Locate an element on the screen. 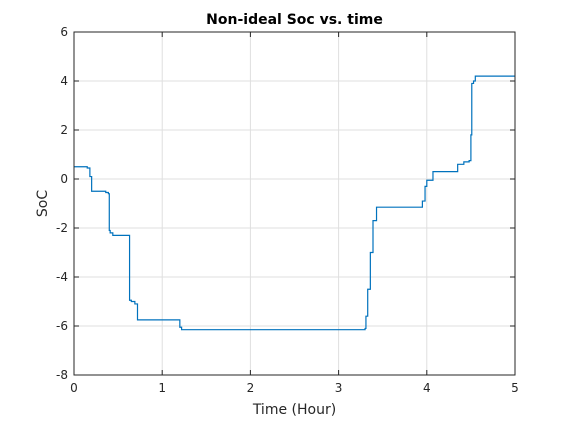 This screenshot has height=426, width=570. y-tick-label: -6 is located at coordinates (62, 326).